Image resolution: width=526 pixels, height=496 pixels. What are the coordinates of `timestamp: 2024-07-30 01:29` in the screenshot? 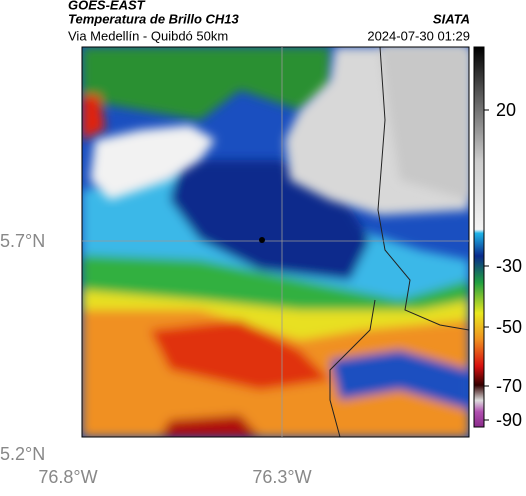 It's located at (418, 35).